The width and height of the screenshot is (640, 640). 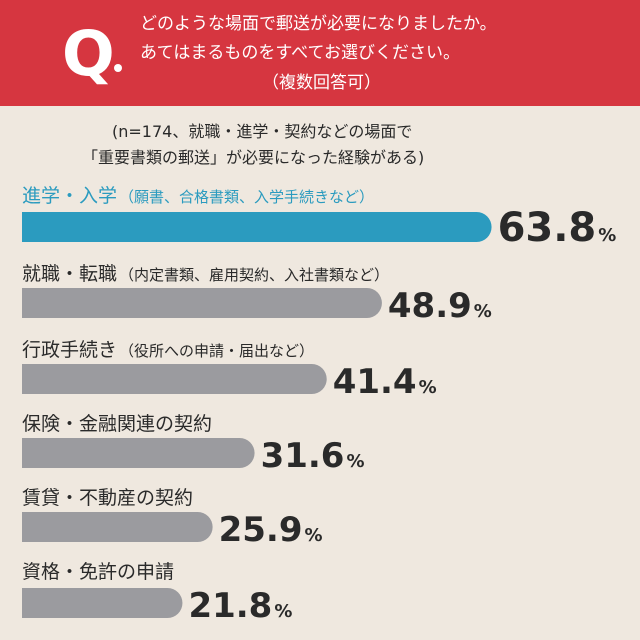 I want to click on q-dot-icon, so click(x=118, y=68).